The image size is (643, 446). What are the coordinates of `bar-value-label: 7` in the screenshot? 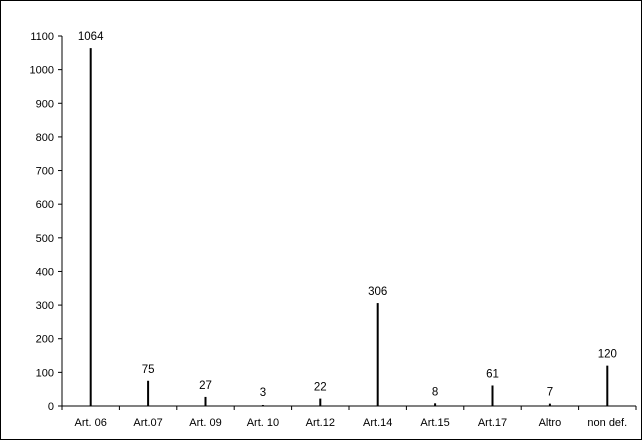 It's located at (550, 393).